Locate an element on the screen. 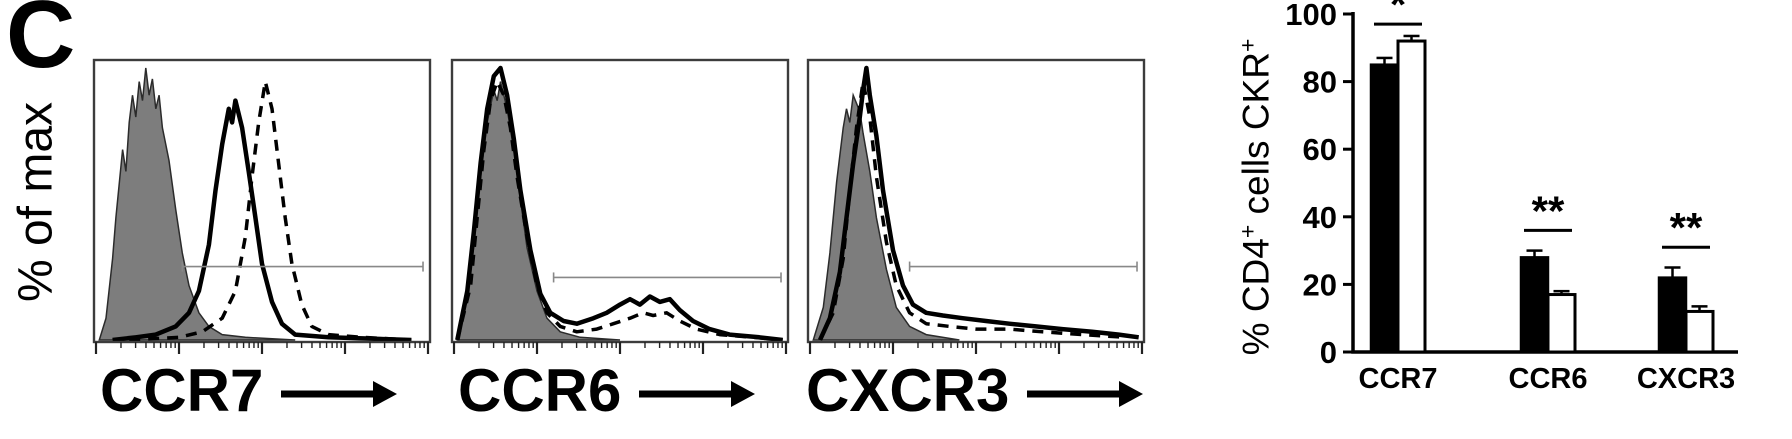 The height and width of the screenshot is (439, 1792). bar-chart-y-axis-label: % CD4+ cells CKR+ is located at coordinates (1255, 197).